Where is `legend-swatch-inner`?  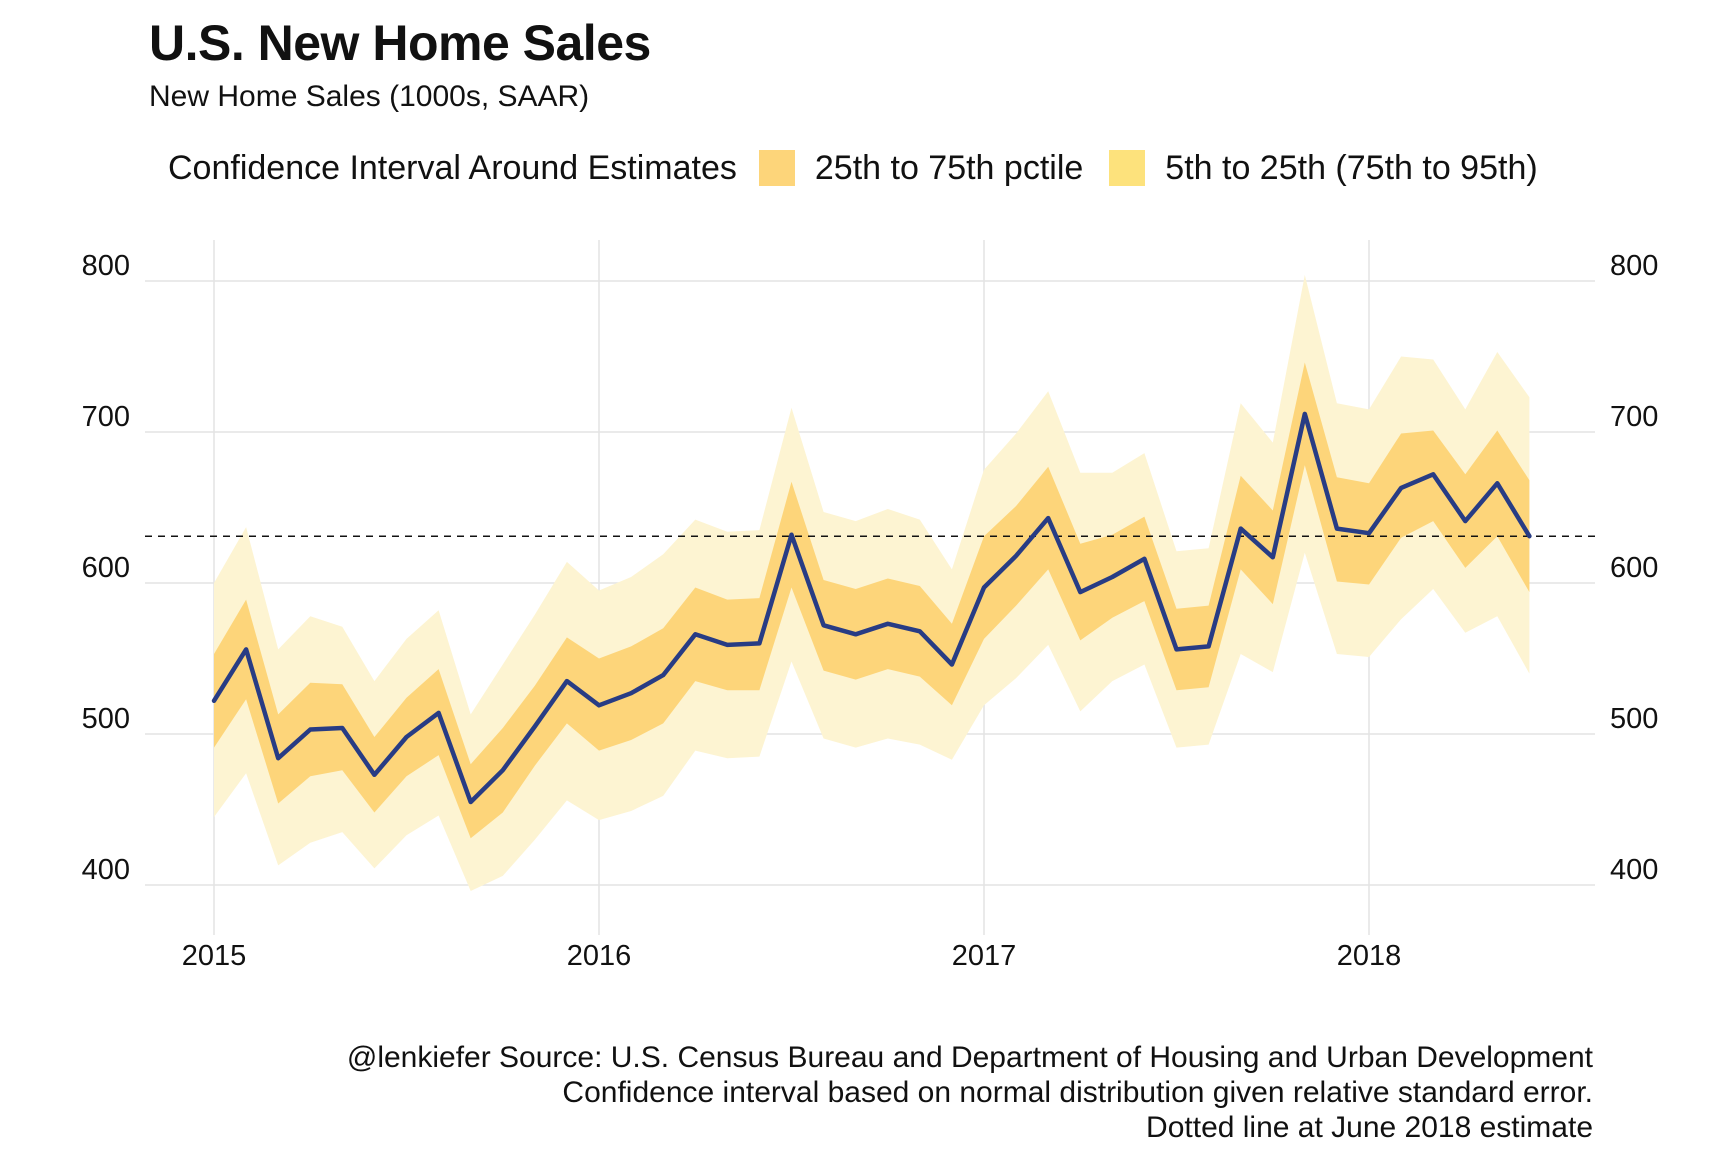 legend-swatch-inner is located at coordinates (776, 168).